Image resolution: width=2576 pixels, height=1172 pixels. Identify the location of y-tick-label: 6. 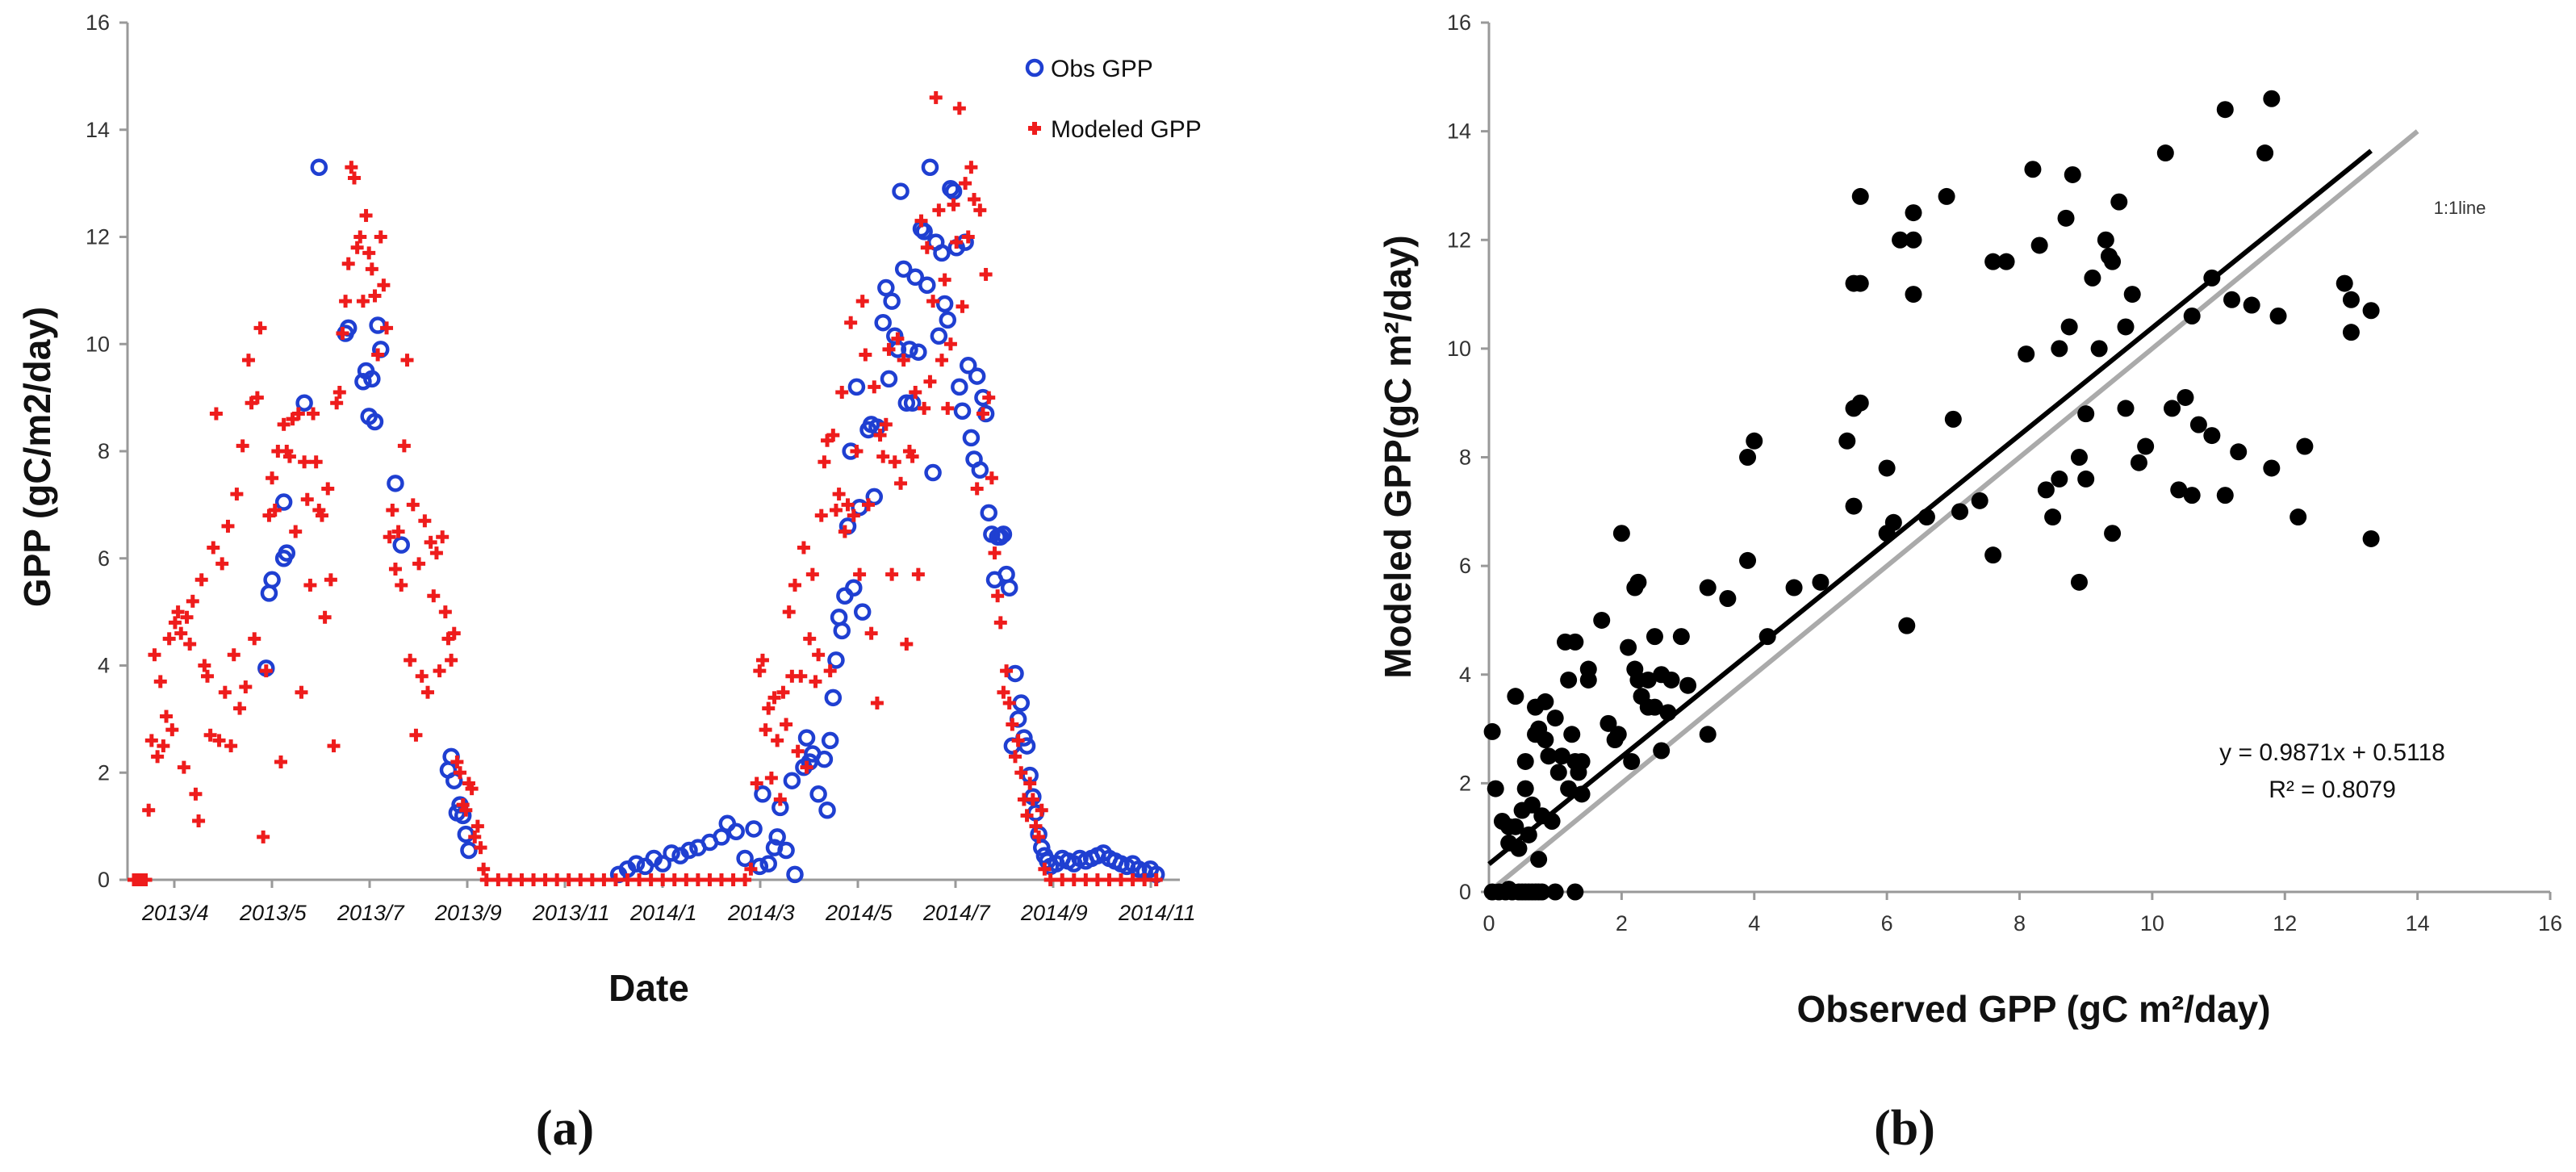
(1465, 566).